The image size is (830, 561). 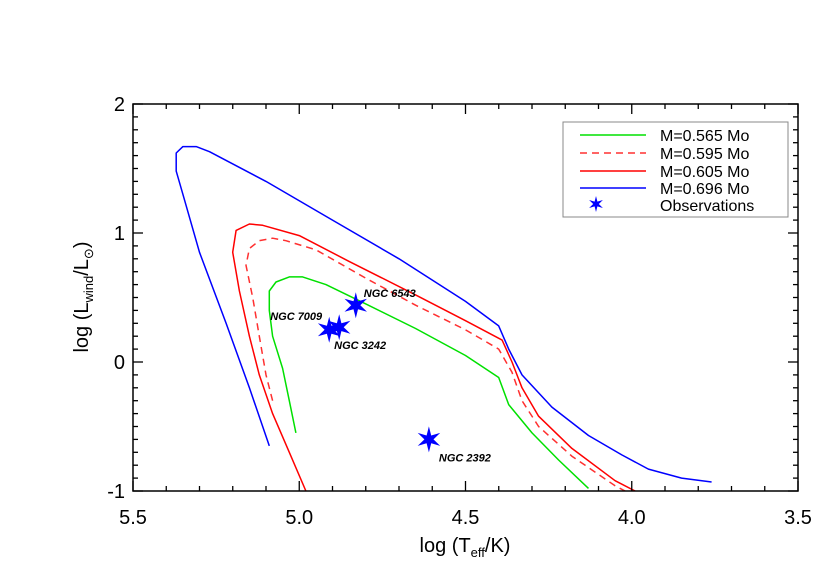 I want to click on legend-star-icon, so click(x=596, y=204).